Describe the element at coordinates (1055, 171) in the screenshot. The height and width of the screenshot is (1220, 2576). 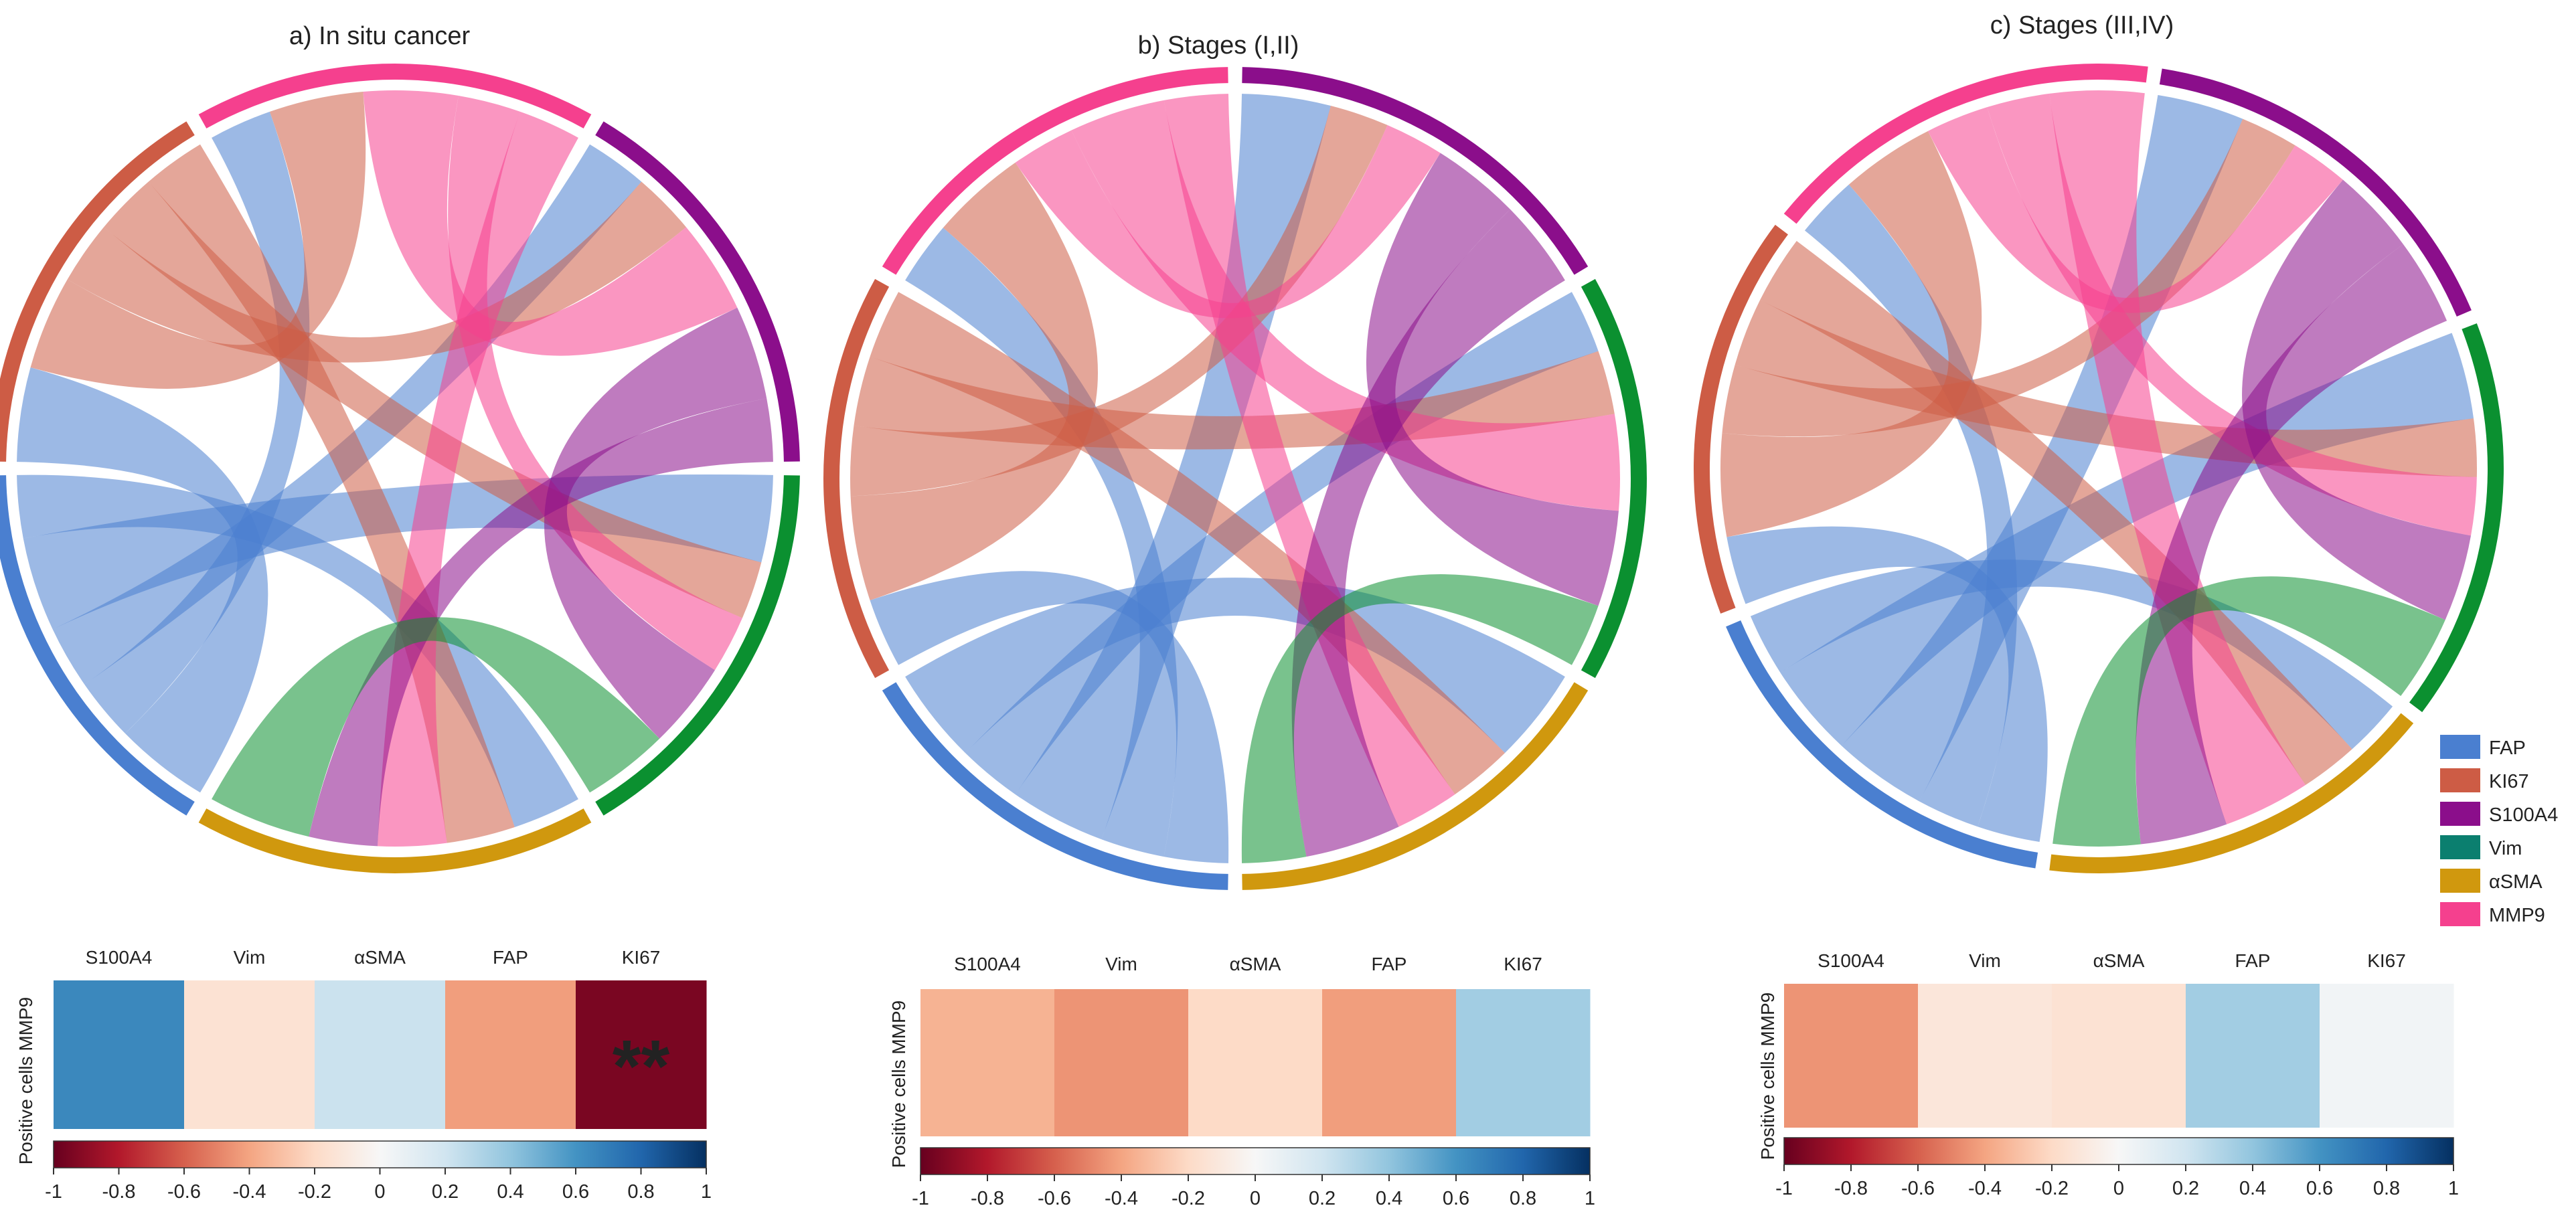
I see `chord-sector-mmp9` at that location.